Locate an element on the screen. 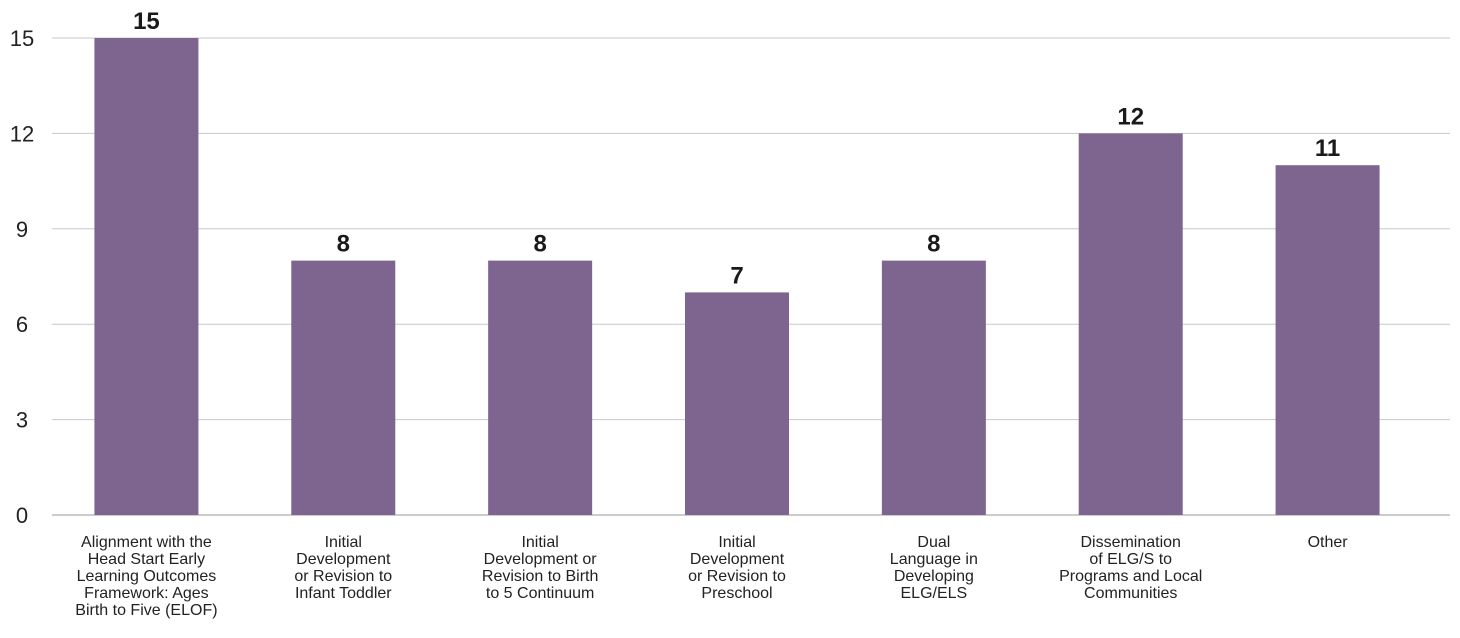  data-label: 11 is located at coordinates (1327, 148).